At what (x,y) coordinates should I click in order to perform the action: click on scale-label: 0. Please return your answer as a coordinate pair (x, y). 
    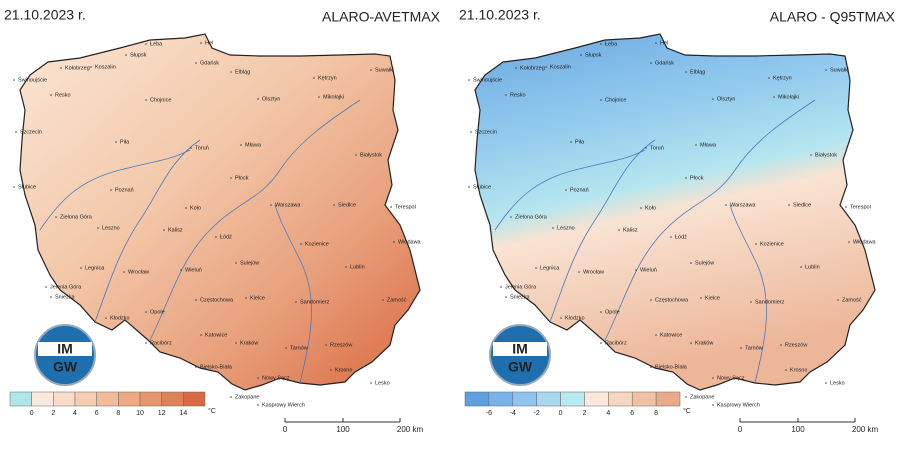
    Looking at the image, I should click on (740, 429).